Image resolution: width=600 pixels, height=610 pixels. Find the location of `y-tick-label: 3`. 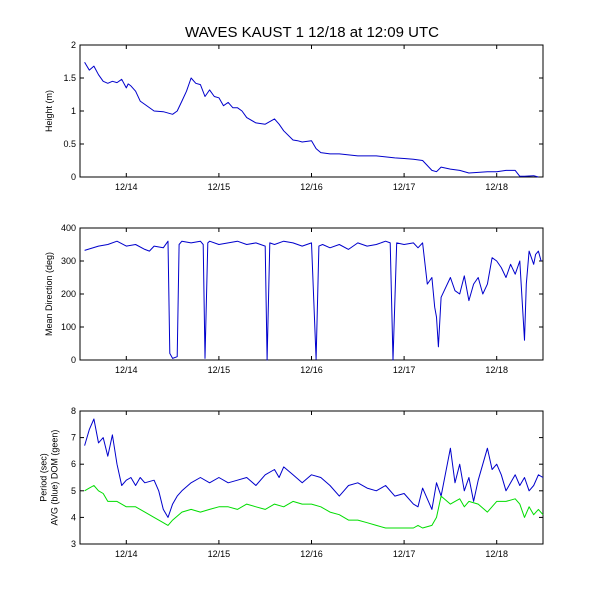

y-tick-label: 3 is located at coordinates (73, 544).